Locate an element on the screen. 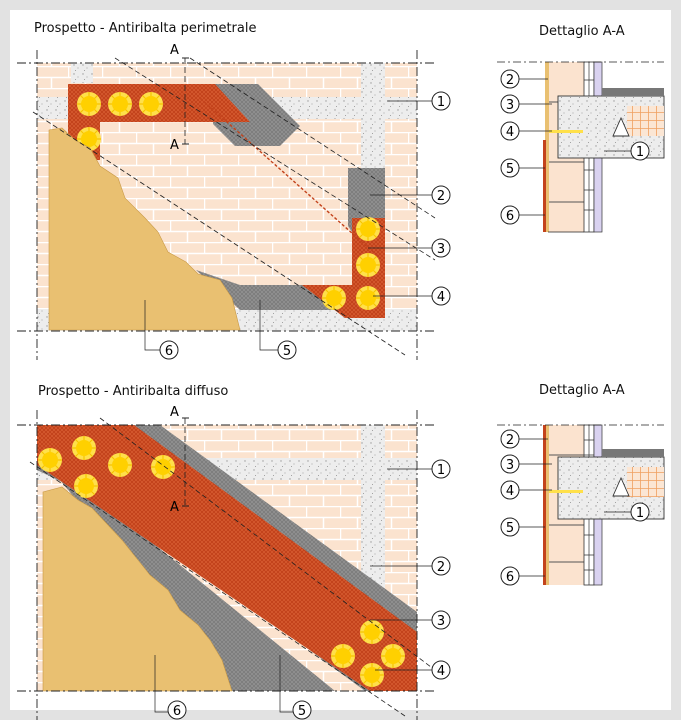 Image resolution: width=681 pixels, height=720 pixels. top-detail-title: Dettaglio A-A is located at coordinates (582, 31).